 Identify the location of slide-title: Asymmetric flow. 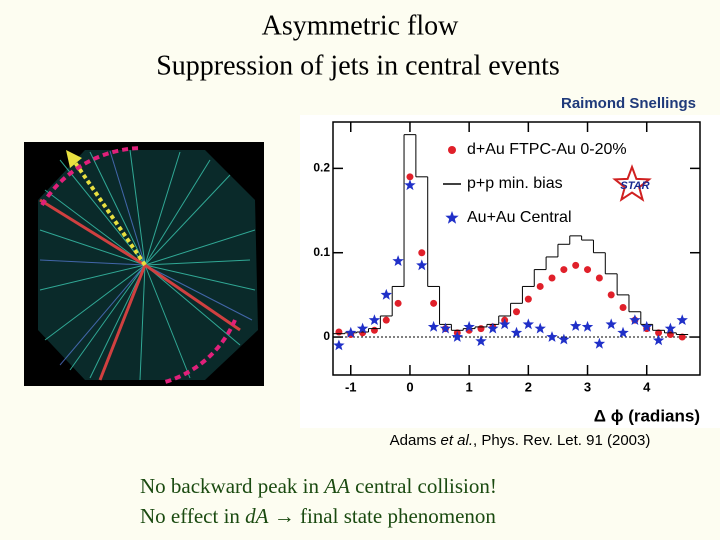
(361, 25).